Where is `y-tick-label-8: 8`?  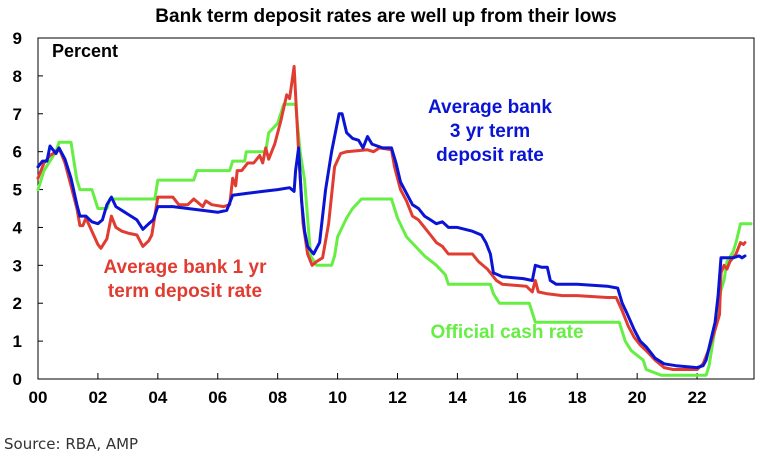 y-tick-label-8: 8 is located at coordinates (17, 76).